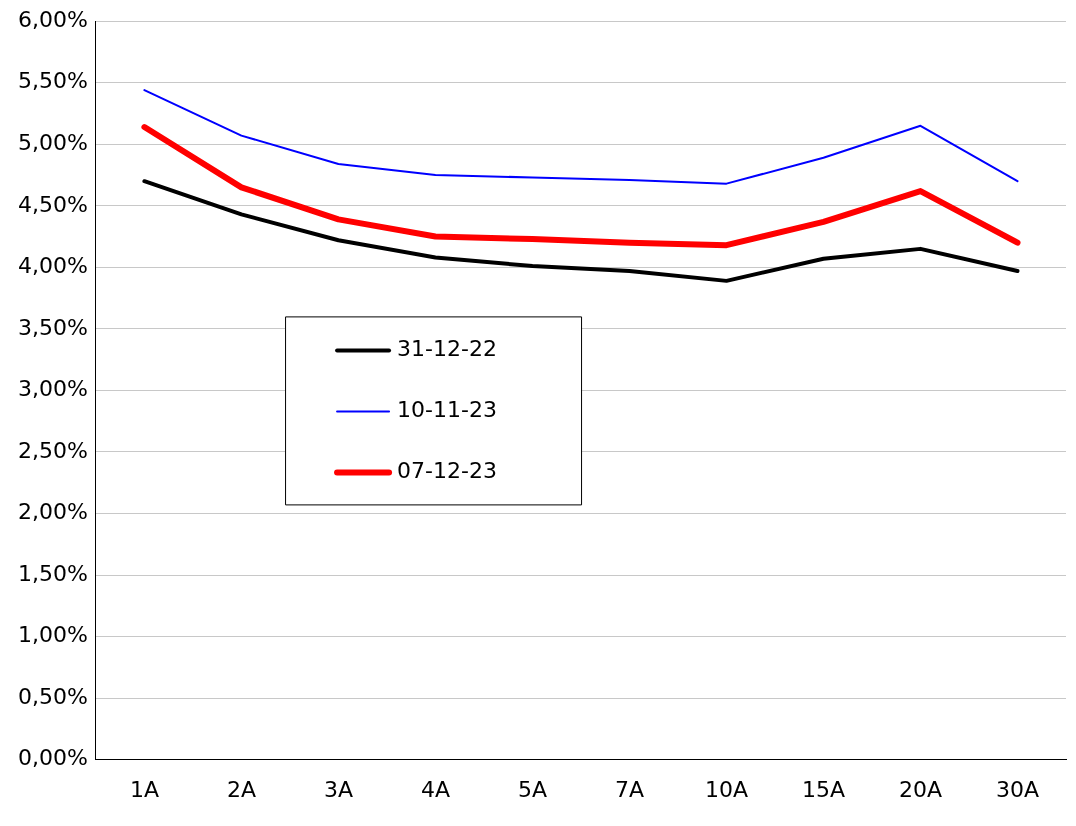  What do you see at coordinates (1017, 789) in the screenshot?
I see `x-tick-label: 30A` at bounding box center [1017, 789].